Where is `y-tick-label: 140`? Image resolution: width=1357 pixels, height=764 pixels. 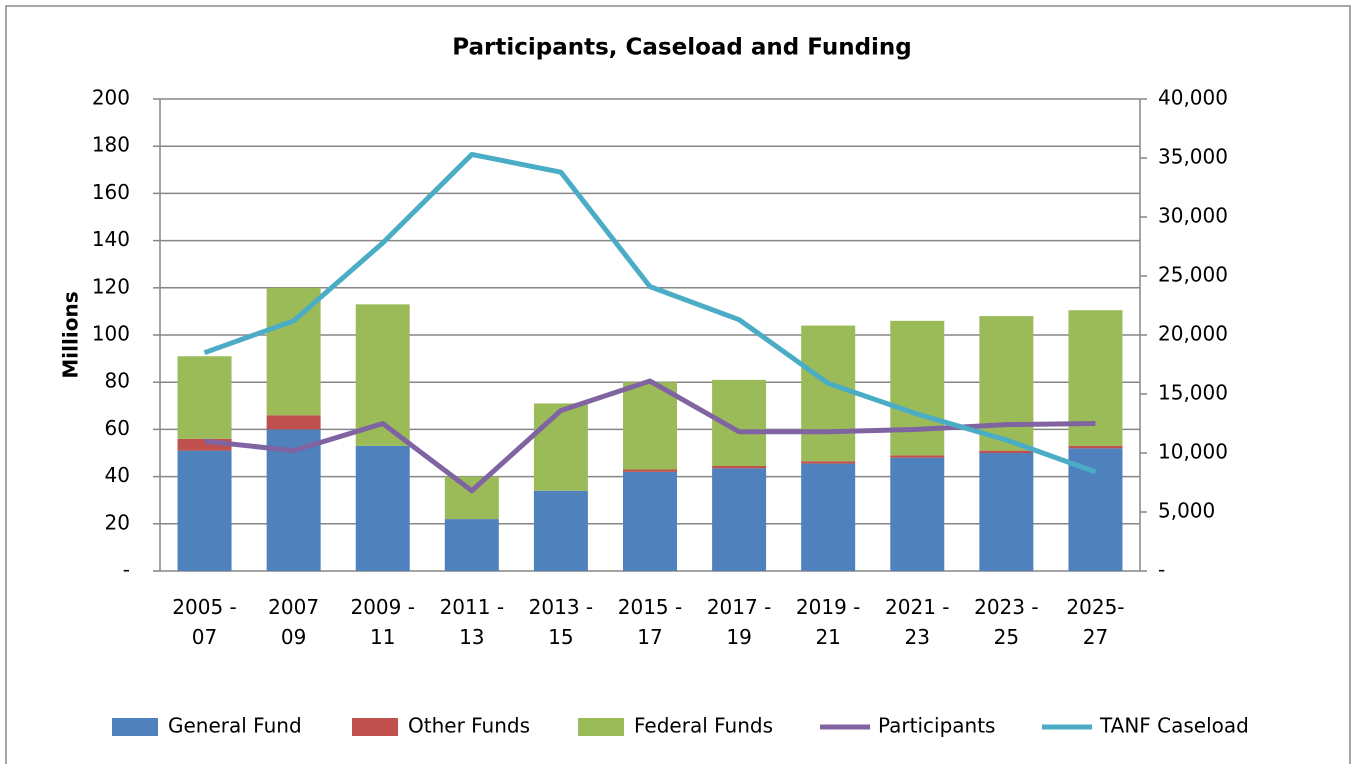
y-tick-label: 140 is located at coordinates (111, 239).